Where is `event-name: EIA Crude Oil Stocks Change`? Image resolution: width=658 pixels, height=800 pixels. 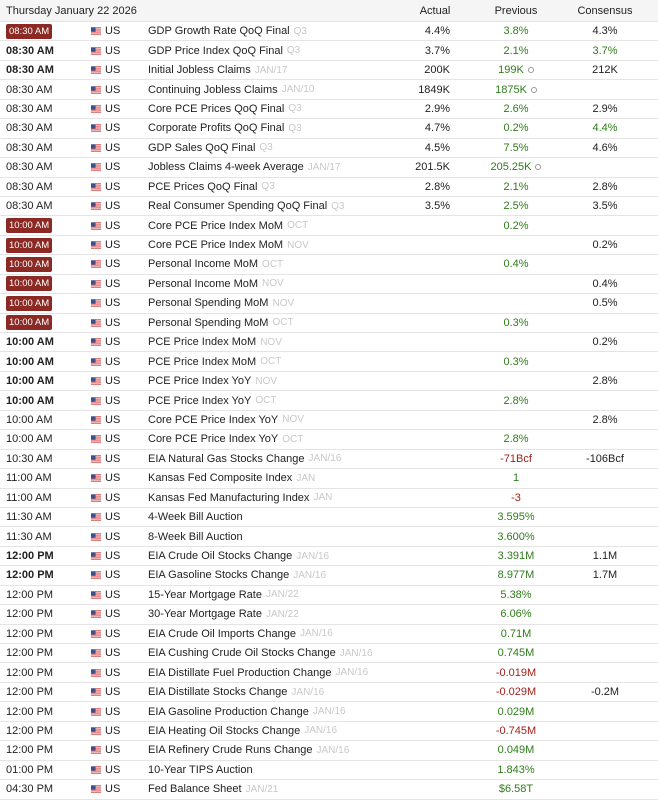
event-name: EIA Crude Oil Stocks Change is located at coordinates (220, 556).